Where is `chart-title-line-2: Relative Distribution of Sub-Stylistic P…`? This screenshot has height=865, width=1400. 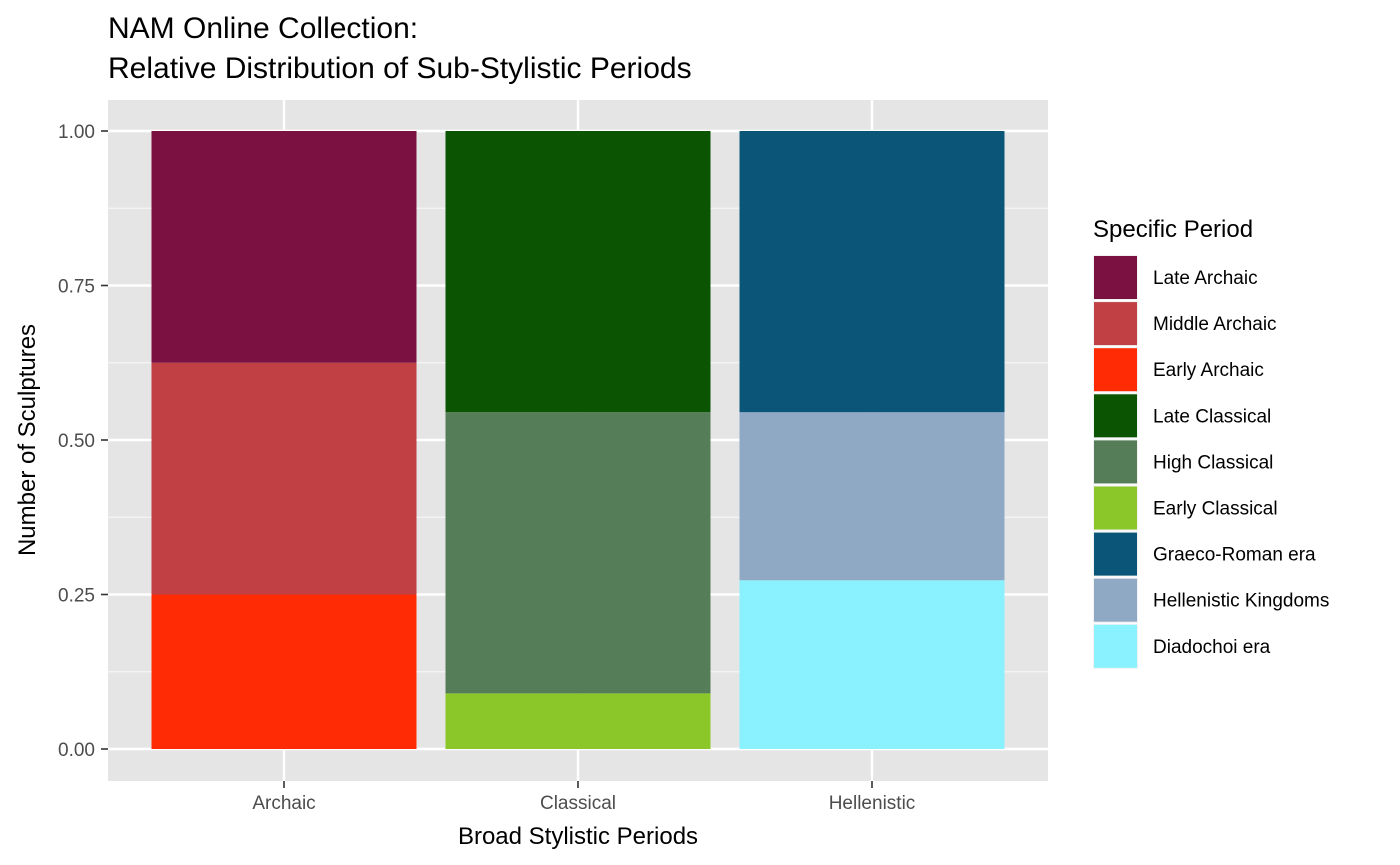 chart-title-line-2: Relative Distribution of Sub-Stylistic P… is located at coordinates (400, 68).